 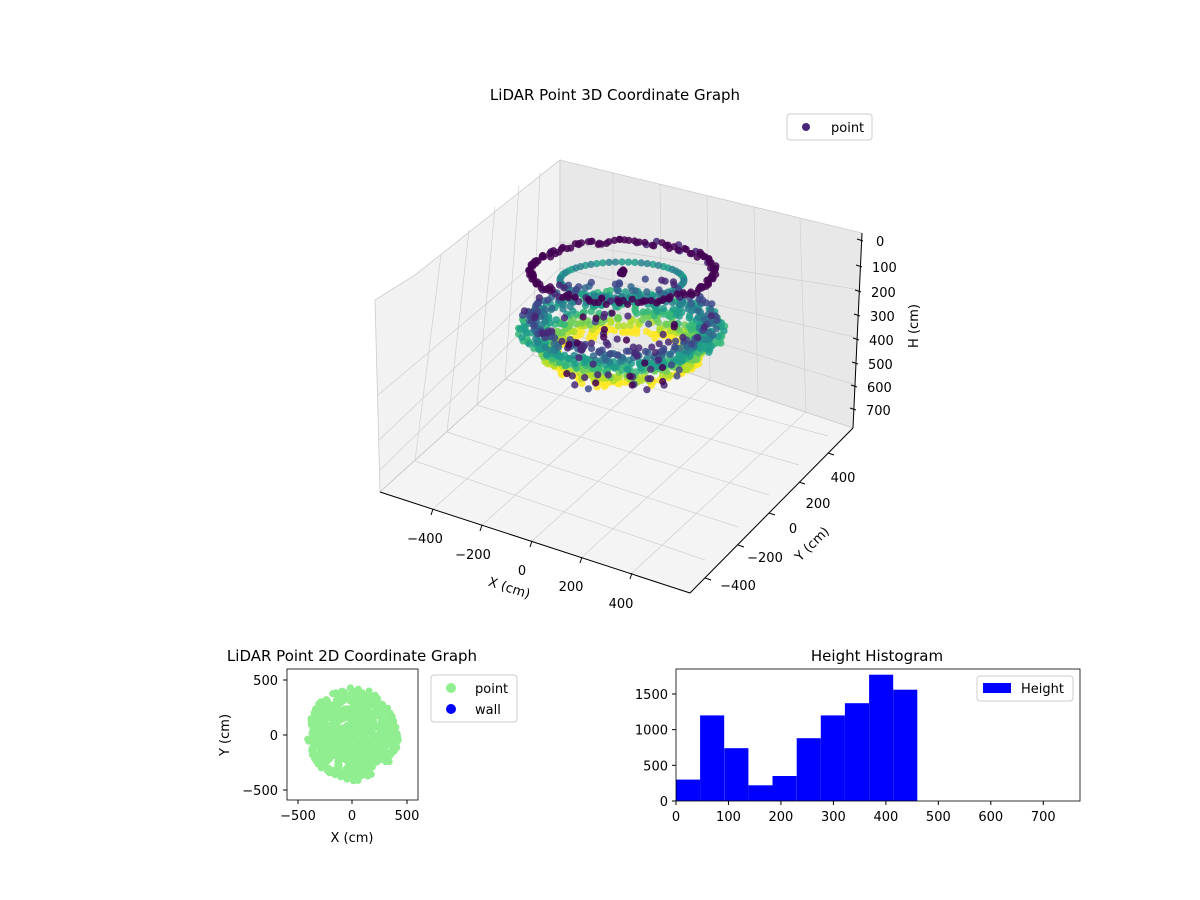 I want to click on z-tick-label-3d: 600, so click(x=879, y=388).